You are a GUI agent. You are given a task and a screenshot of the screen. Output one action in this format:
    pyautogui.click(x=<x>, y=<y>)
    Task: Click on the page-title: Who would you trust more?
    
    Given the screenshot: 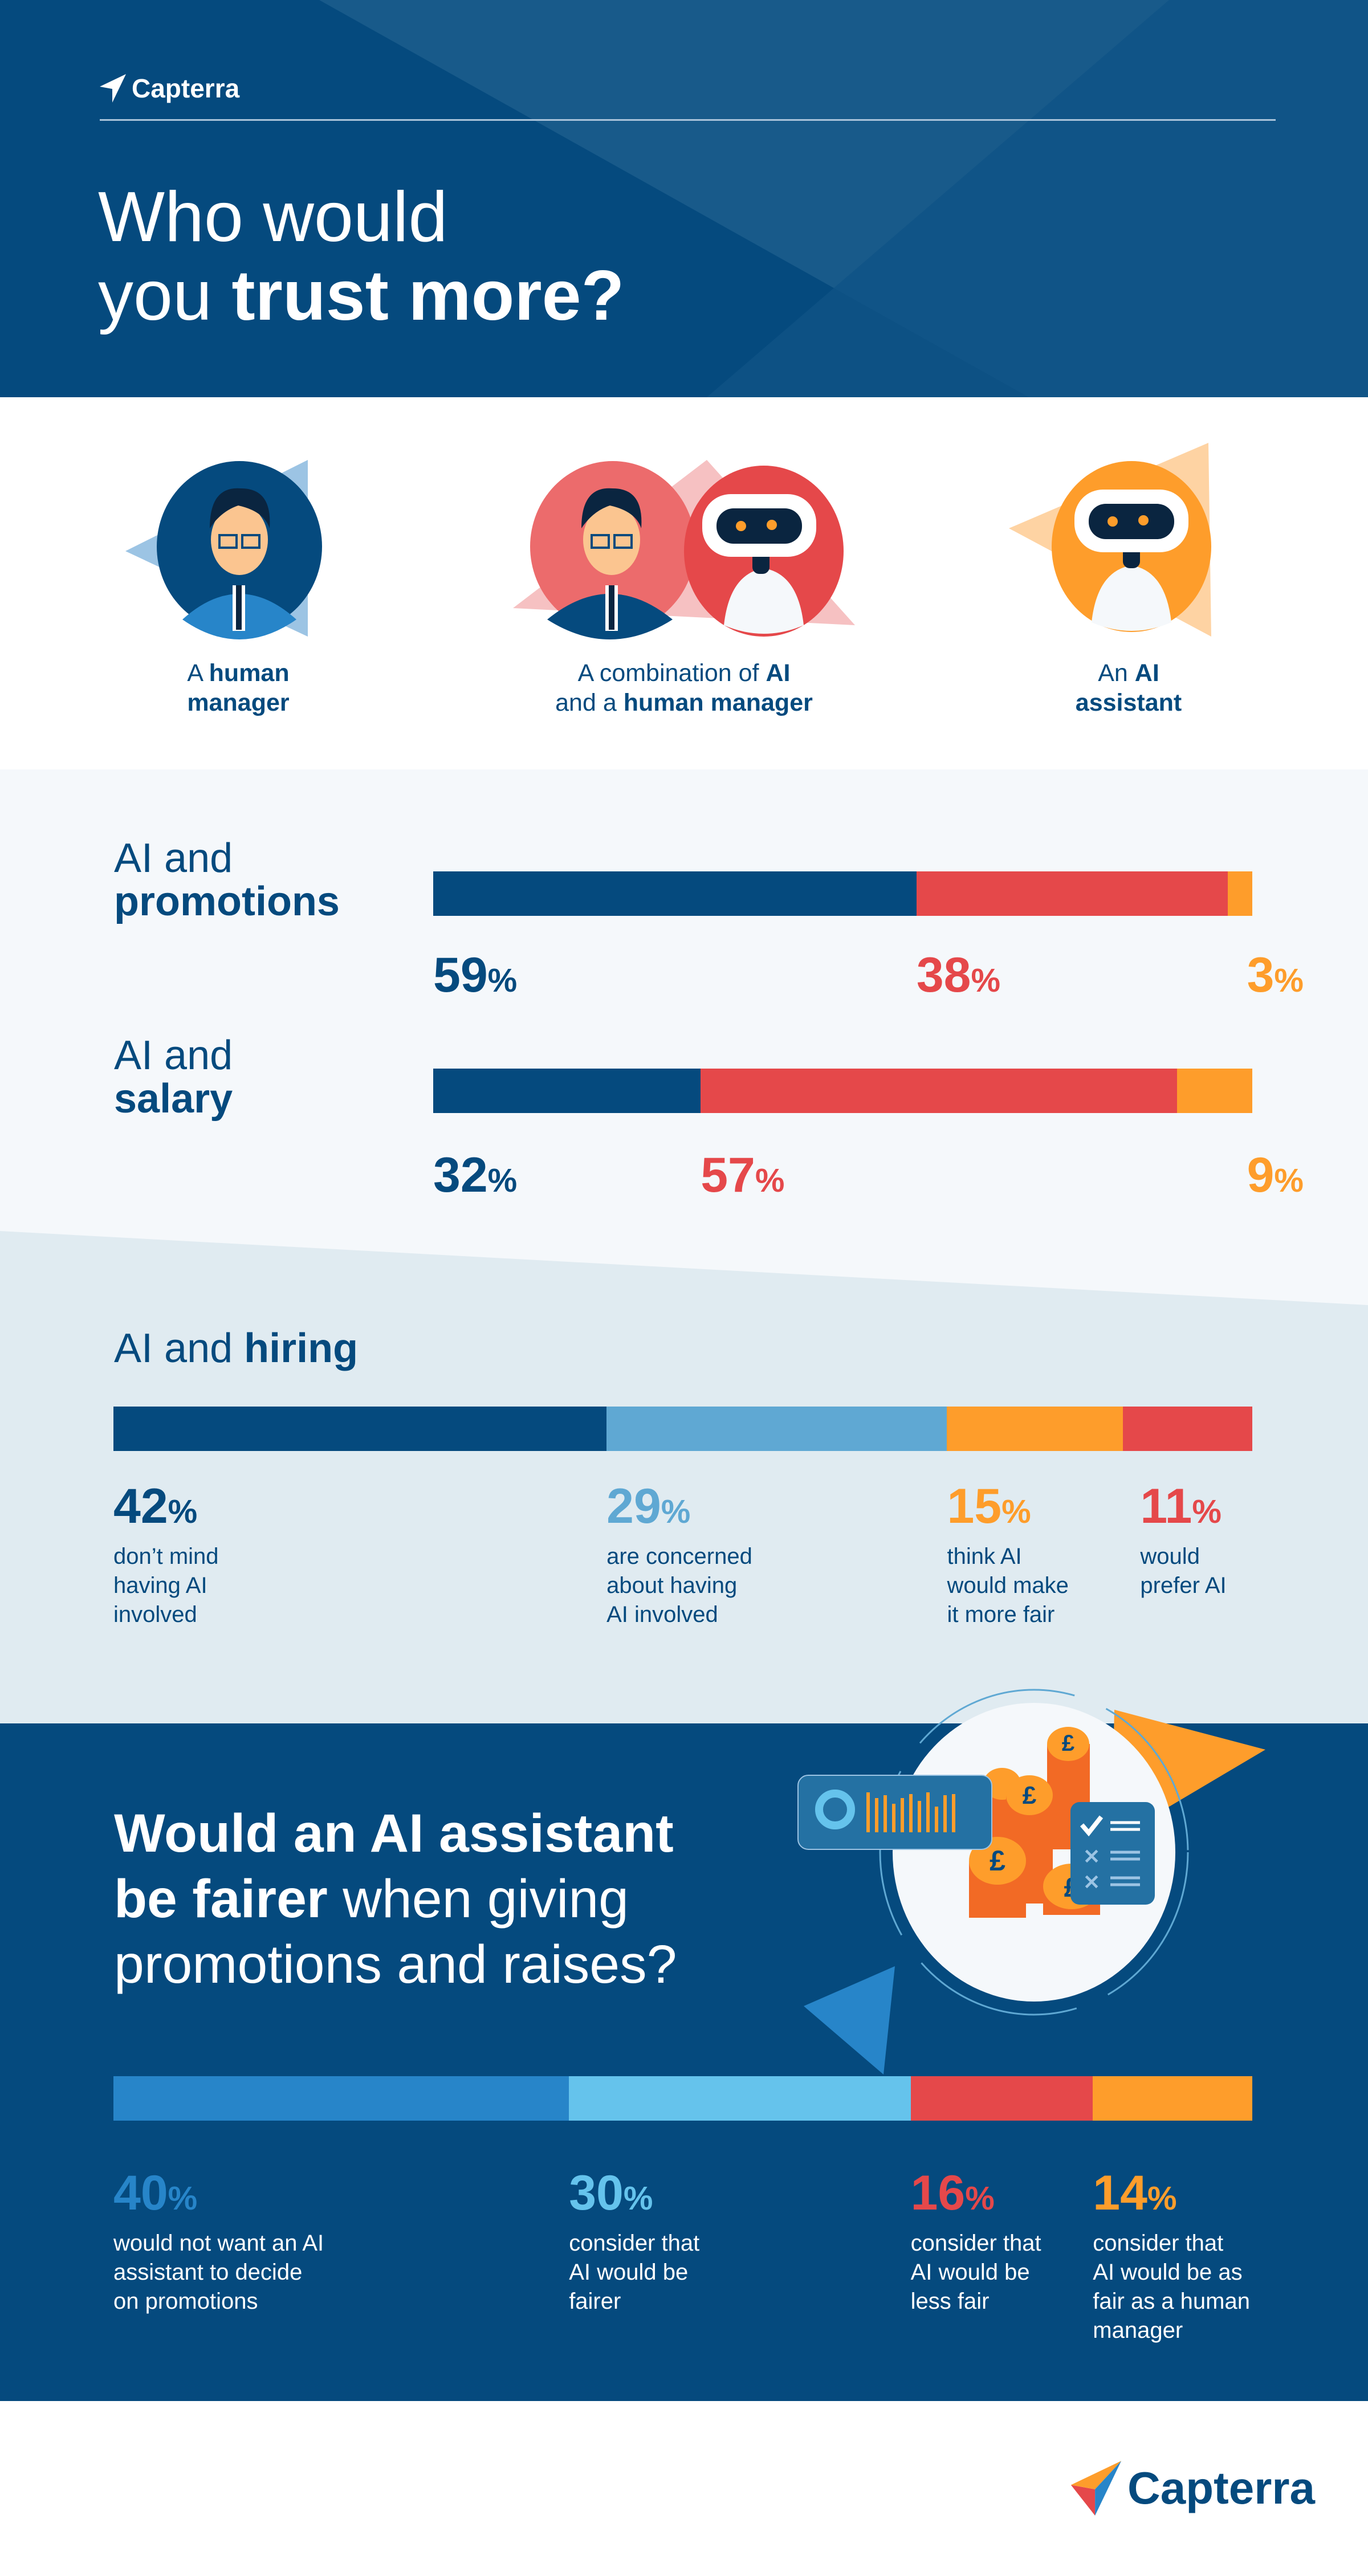 What is the action you would take?
    pyautogui.click(x=361, y=256)
    